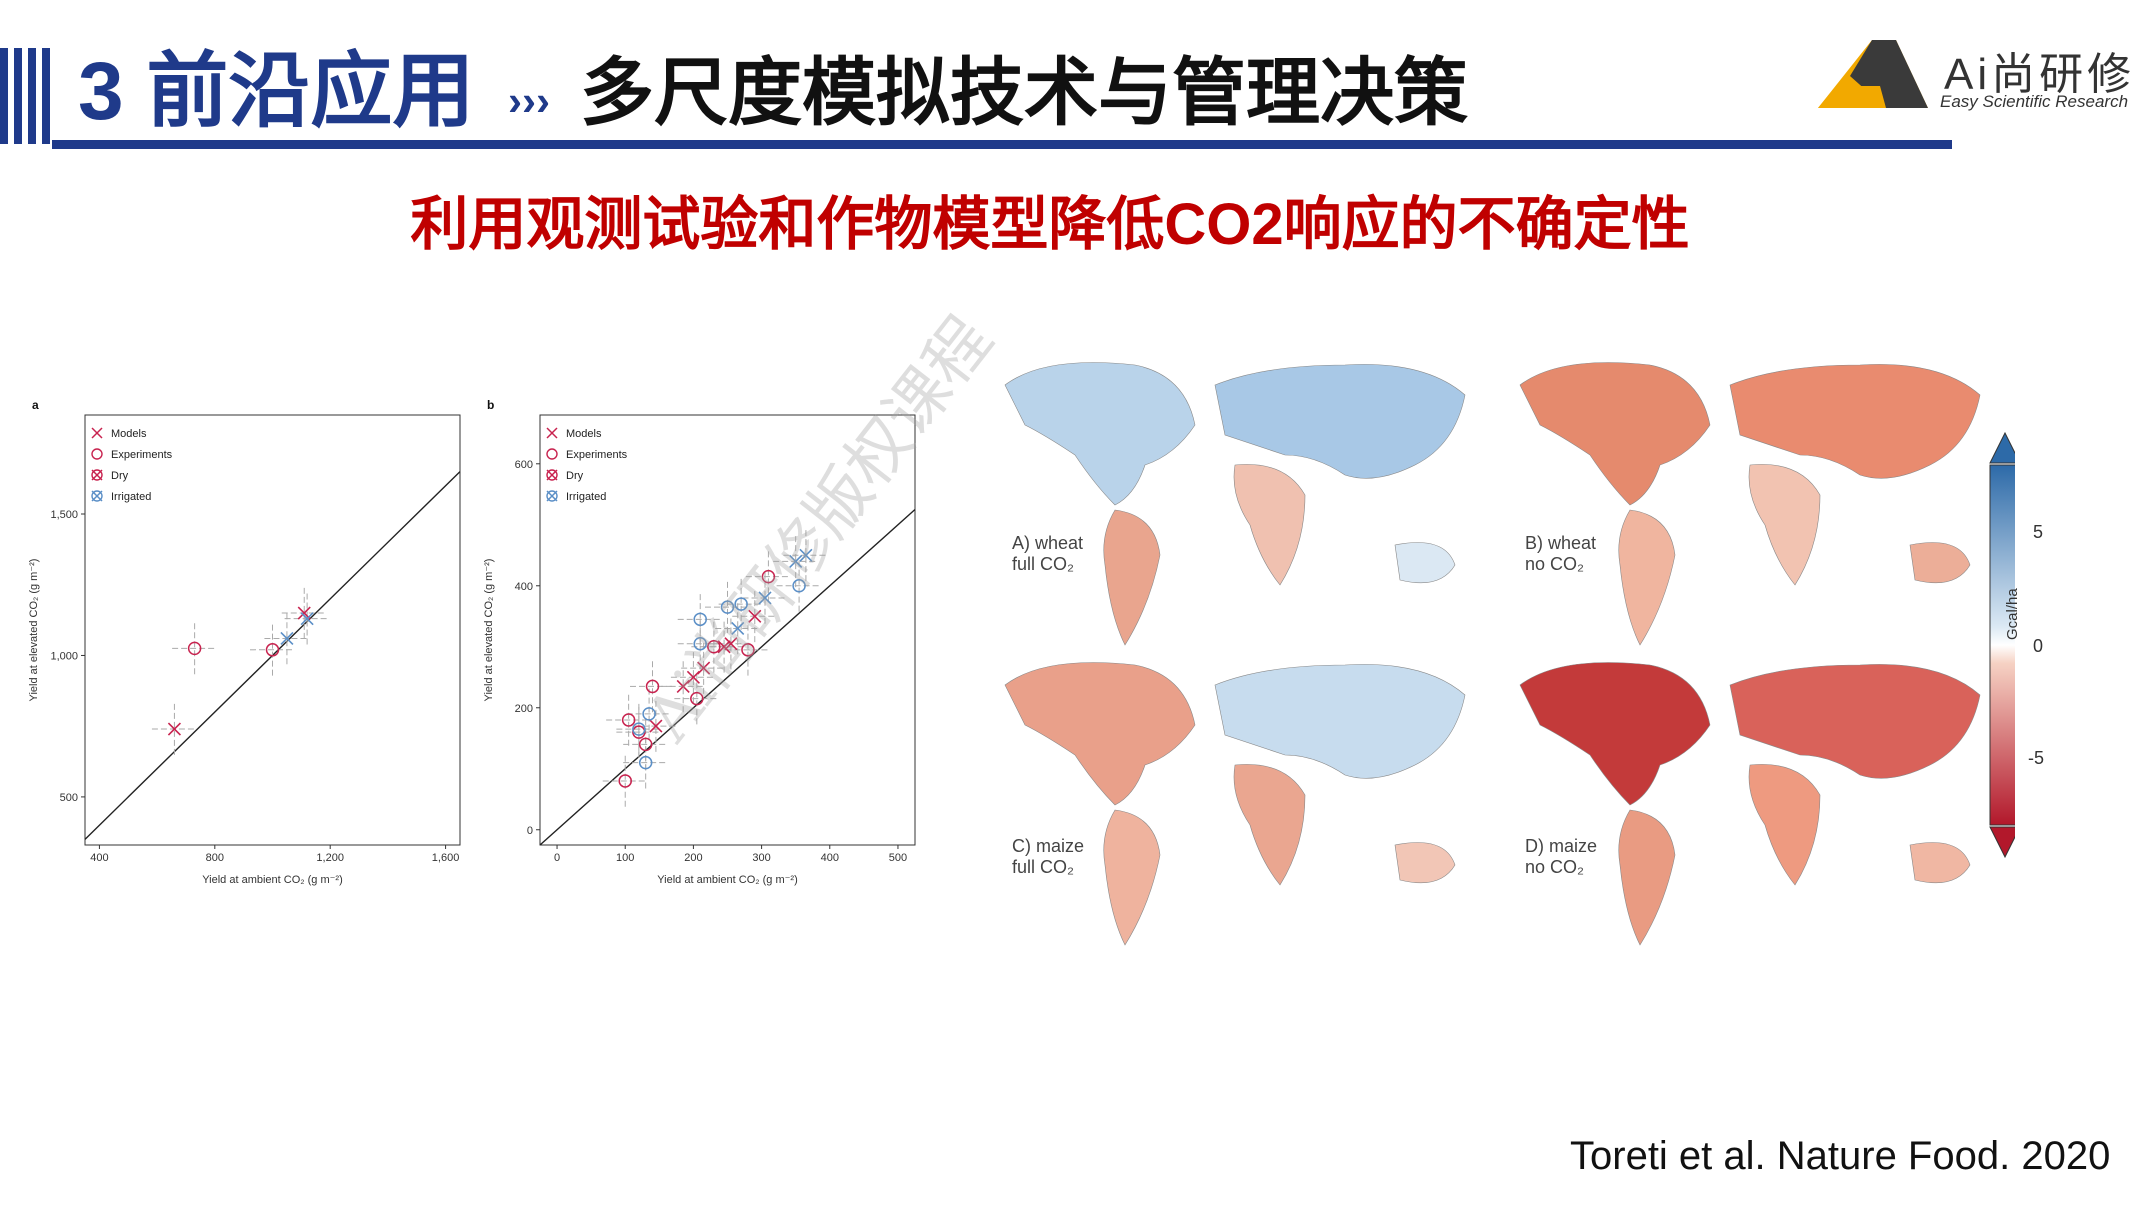 The height and width of the screenshot is (1207, 2145). Describe the element at coordinates (2038, 646) in the screenshot. I see `colorbar-tick-0: 0` at that location.